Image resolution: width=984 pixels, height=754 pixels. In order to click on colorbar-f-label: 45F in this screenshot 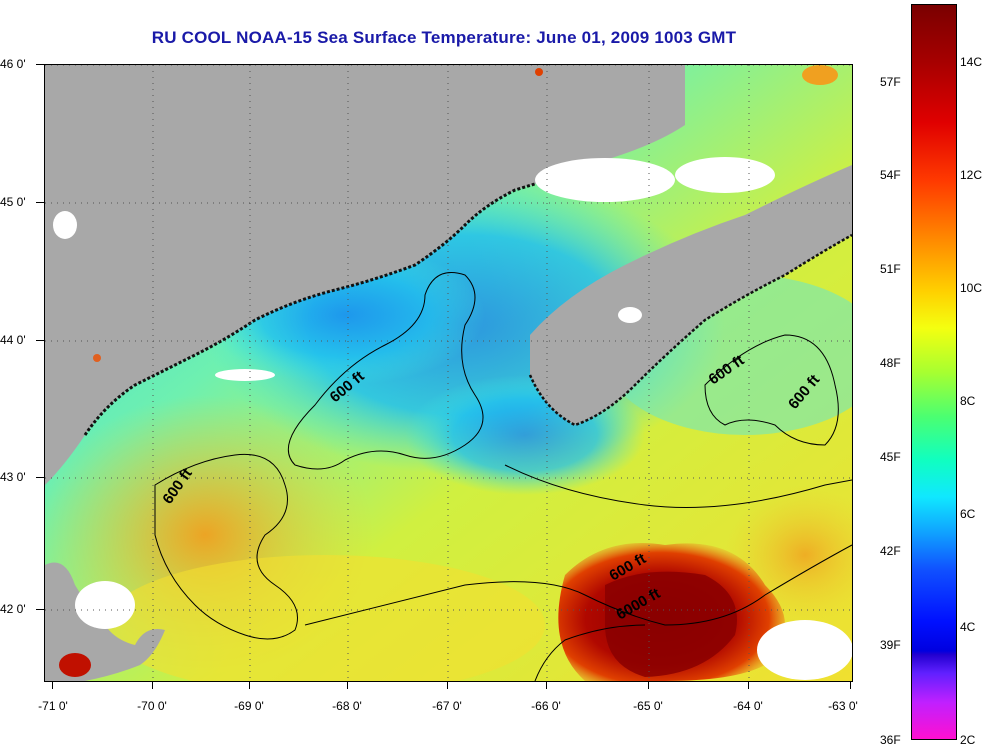, I will do `click(890, 457)`.